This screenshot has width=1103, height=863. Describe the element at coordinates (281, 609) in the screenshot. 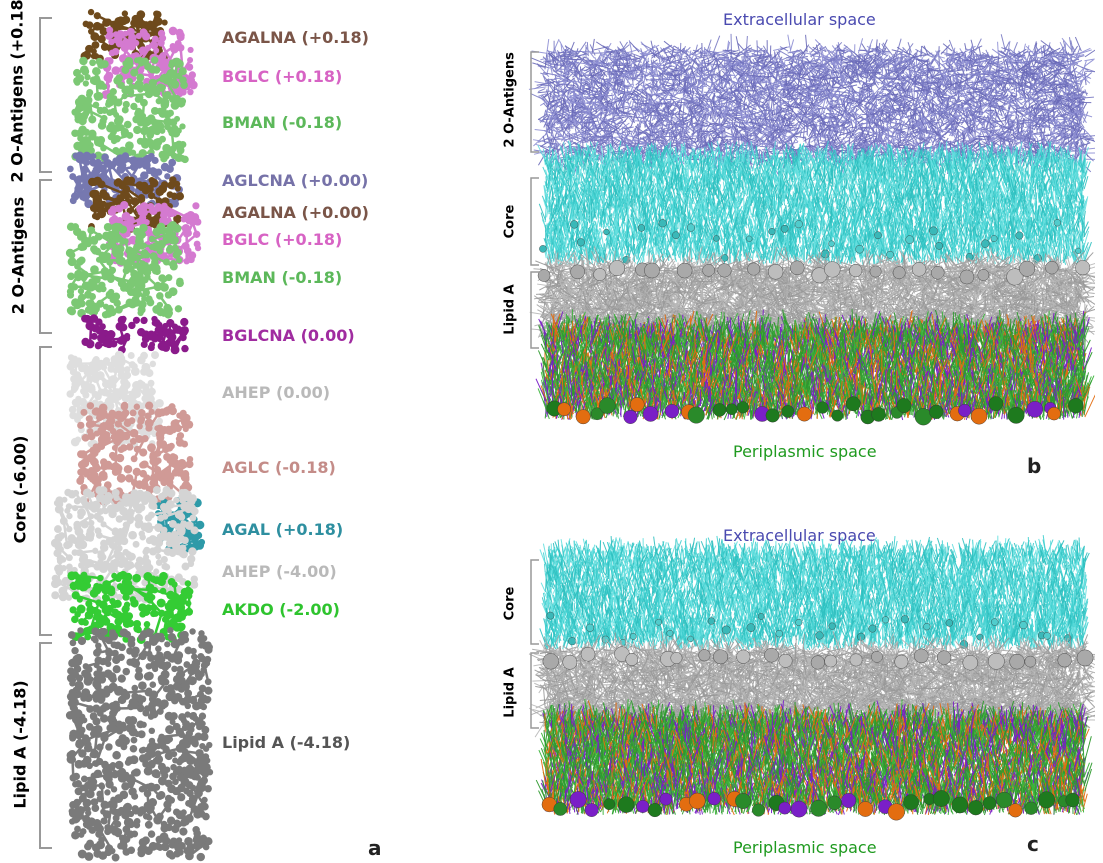

I see `residue-label: AKDO (-2.00)` at that location.